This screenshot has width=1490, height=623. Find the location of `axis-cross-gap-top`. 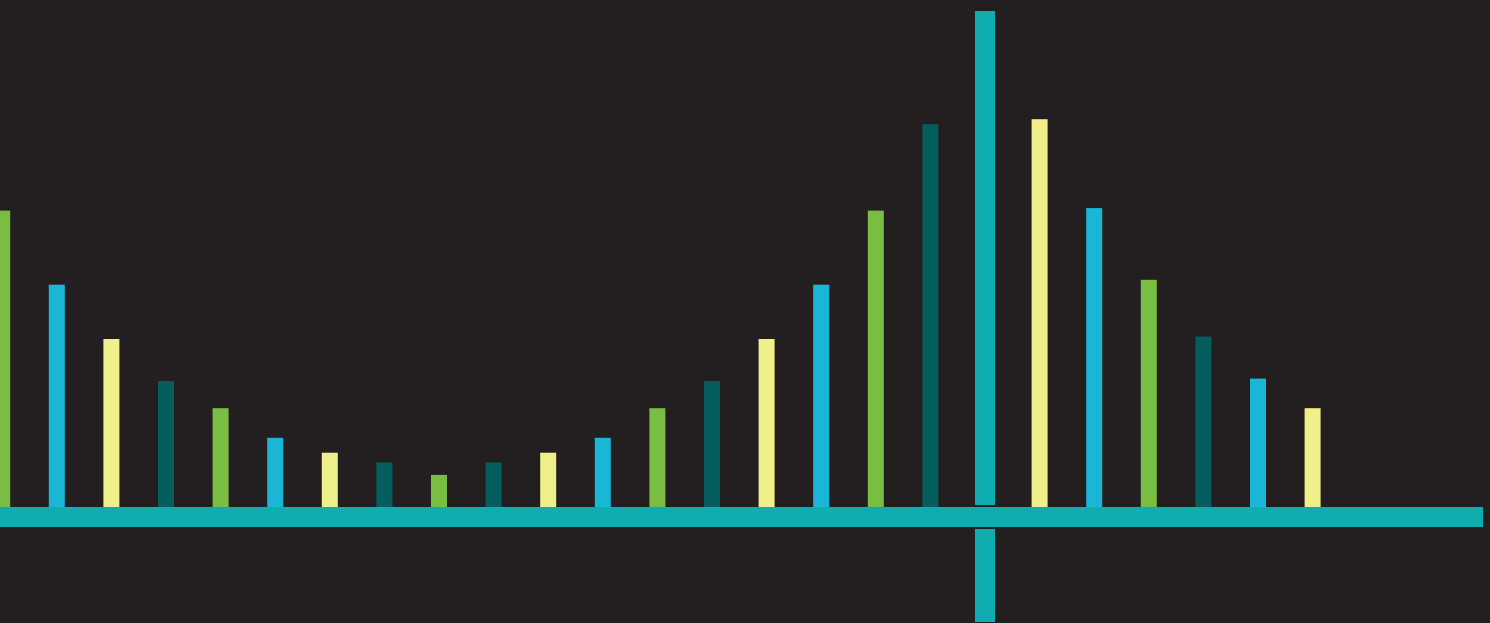

axis-cross-gap-top is located at coordinates (985, 506).